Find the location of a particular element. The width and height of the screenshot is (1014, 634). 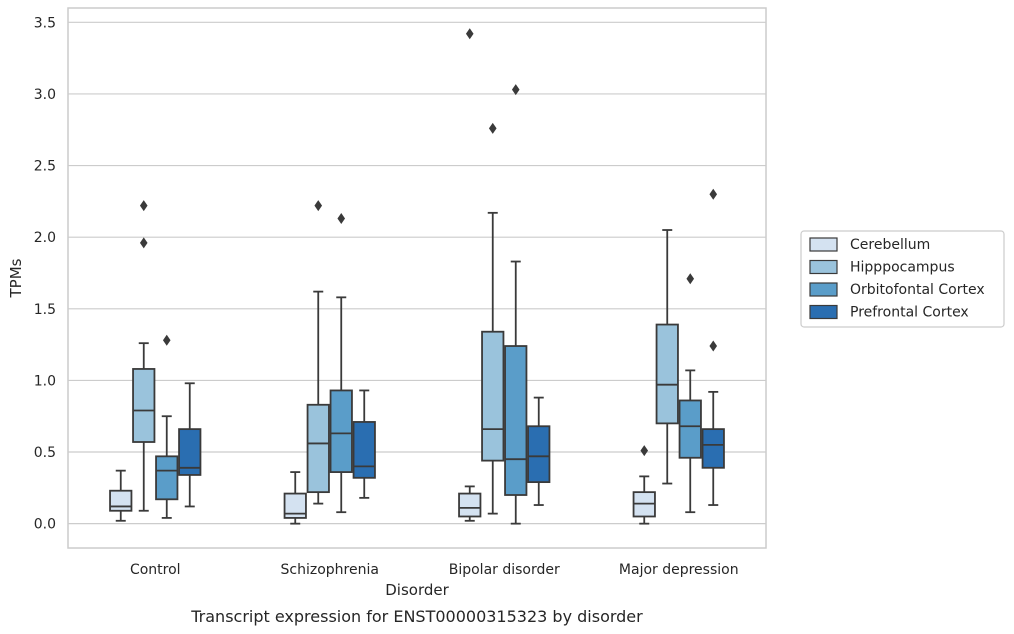

x-tick-label: Control is located at coordinates (155, 570).